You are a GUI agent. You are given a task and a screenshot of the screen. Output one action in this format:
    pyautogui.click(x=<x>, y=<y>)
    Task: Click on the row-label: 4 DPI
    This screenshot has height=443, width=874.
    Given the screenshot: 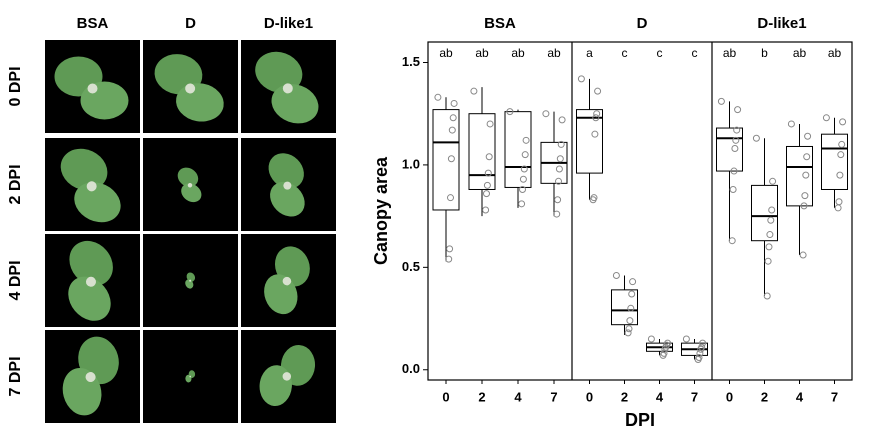 What is the action you would take?
    pyautogui.click(x=15, y=280)
    